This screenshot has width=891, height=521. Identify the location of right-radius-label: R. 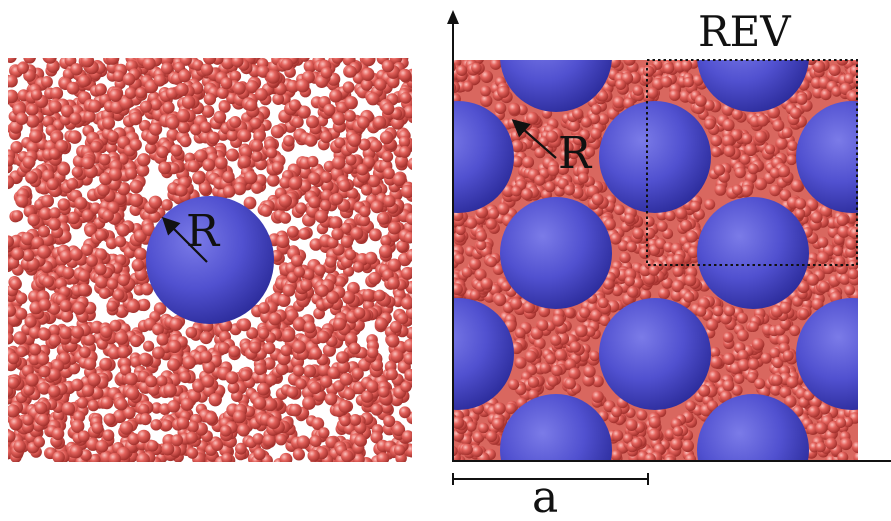
(575, 153).